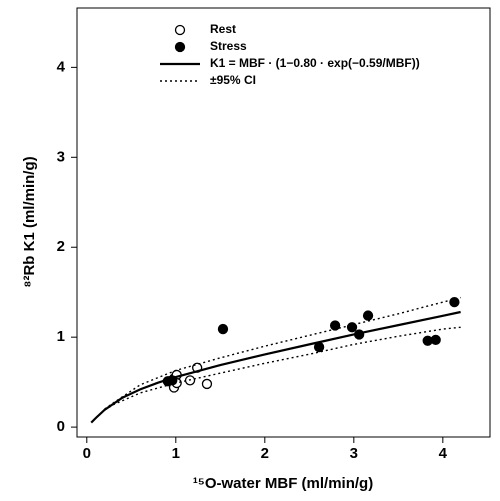 The image size is (500, 501). What do you see at coordinates (29, 221) in the screenshot?
I see `y-axis-label: ⁸²Rb K1 (ml/min/g)` at bounding box center [29, 221].